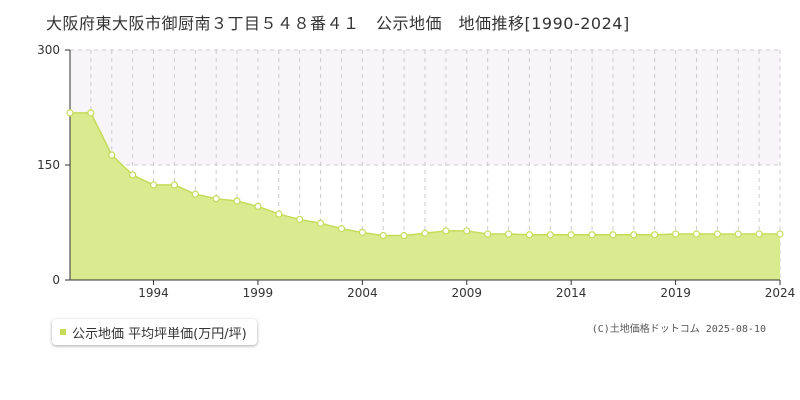 Image resolution: width=800 pixels, height=400 pixels. Describe the element at coordinates (675, 293) in the screenshot. I see `x-tick-label: 2019` at that location.